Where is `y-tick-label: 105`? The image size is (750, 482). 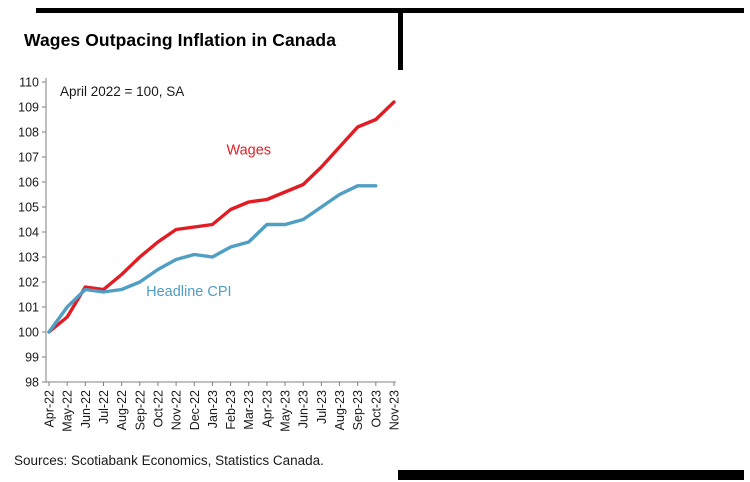
y-tick-label: 105 is located at coordinates (28, 208).